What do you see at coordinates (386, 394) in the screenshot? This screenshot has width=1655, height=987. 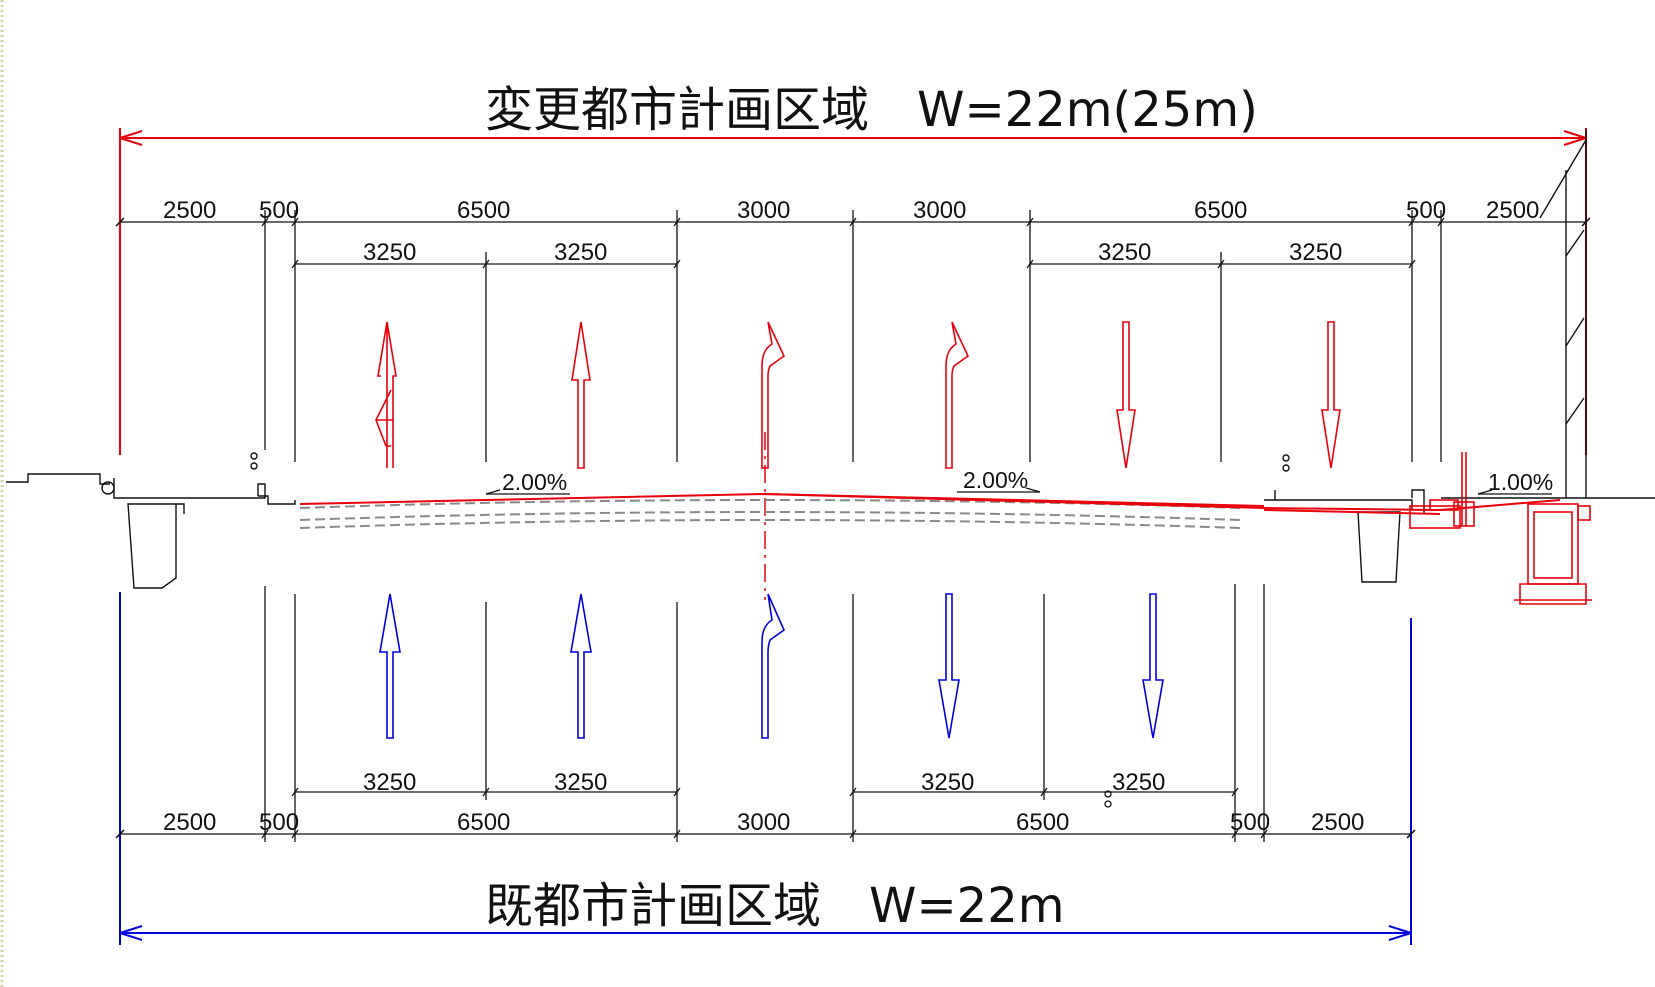 I see `changed-arrow-lane-1-straight-left` at bounding box center [386, 394].